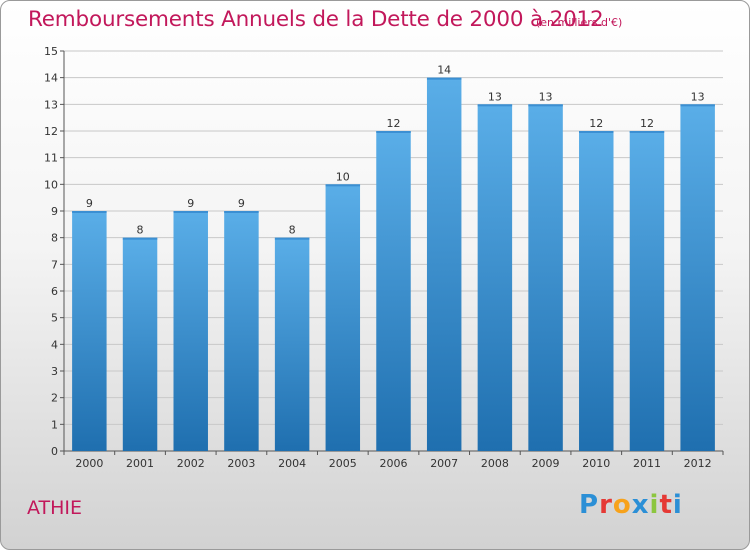  Describe the element at coordinates (54, 424) in the screenshot. I see `y-tick-label: 1` at that location.